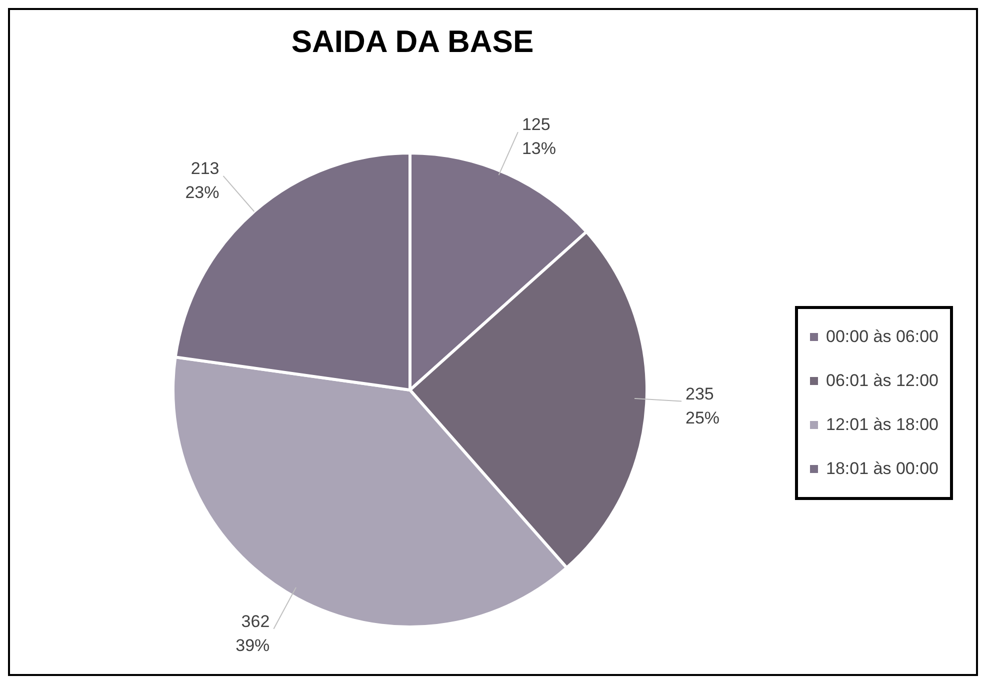  Describe the element at coordinates (703, 406) in the screenshot. I see `data-label: 235 25%` at that location.